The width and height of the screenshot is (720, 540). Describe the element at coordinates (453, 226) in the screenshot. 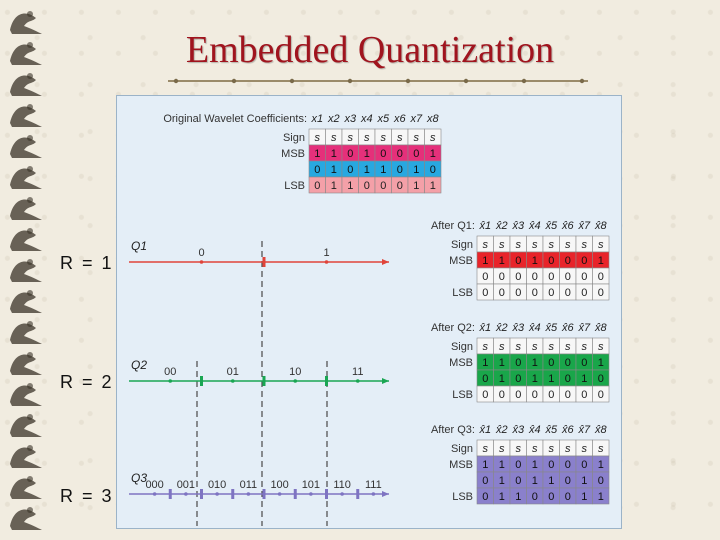

I see `after-q1-table-heading: After Q1:` at that location.